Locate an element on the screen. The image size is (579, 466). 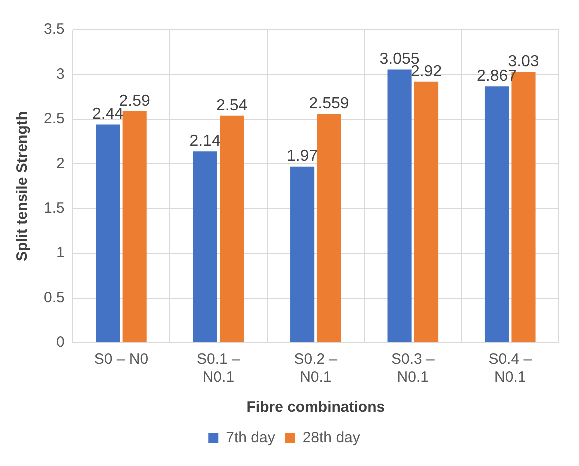
y-tick-label: 2.5 is located at coordinates (54, 119).